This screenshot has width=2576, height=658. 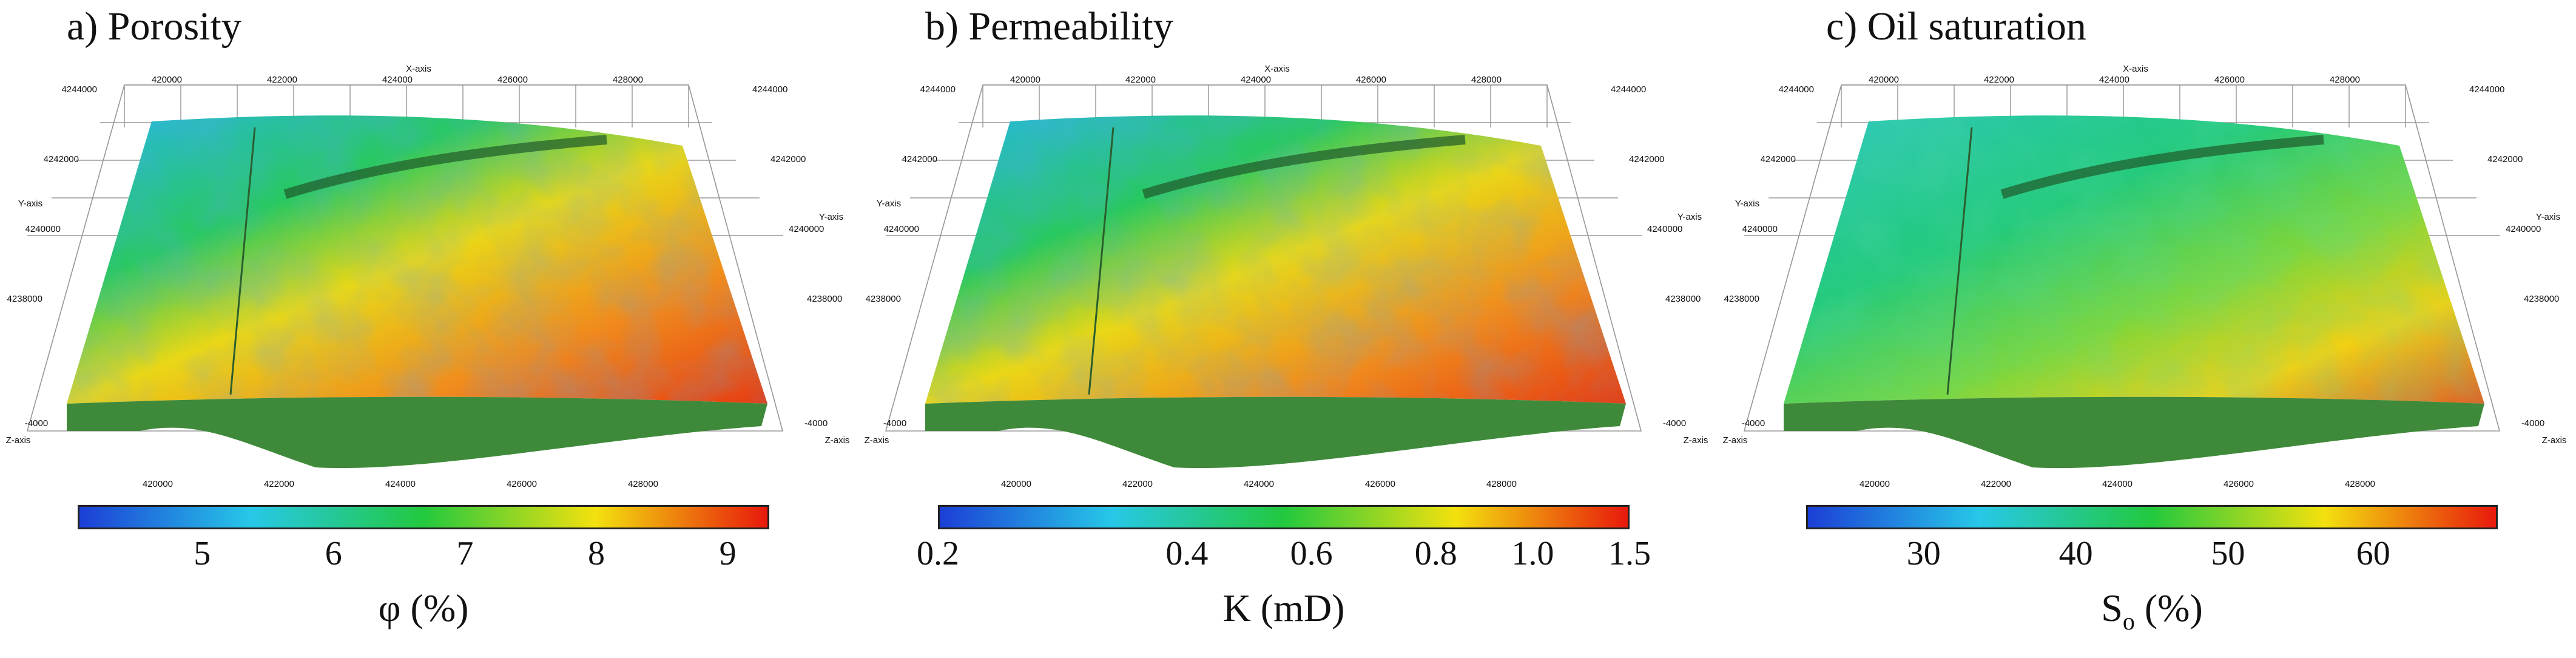 I want to click on colorbar-tick-label: 1.5, so click(x=1630, y=553).